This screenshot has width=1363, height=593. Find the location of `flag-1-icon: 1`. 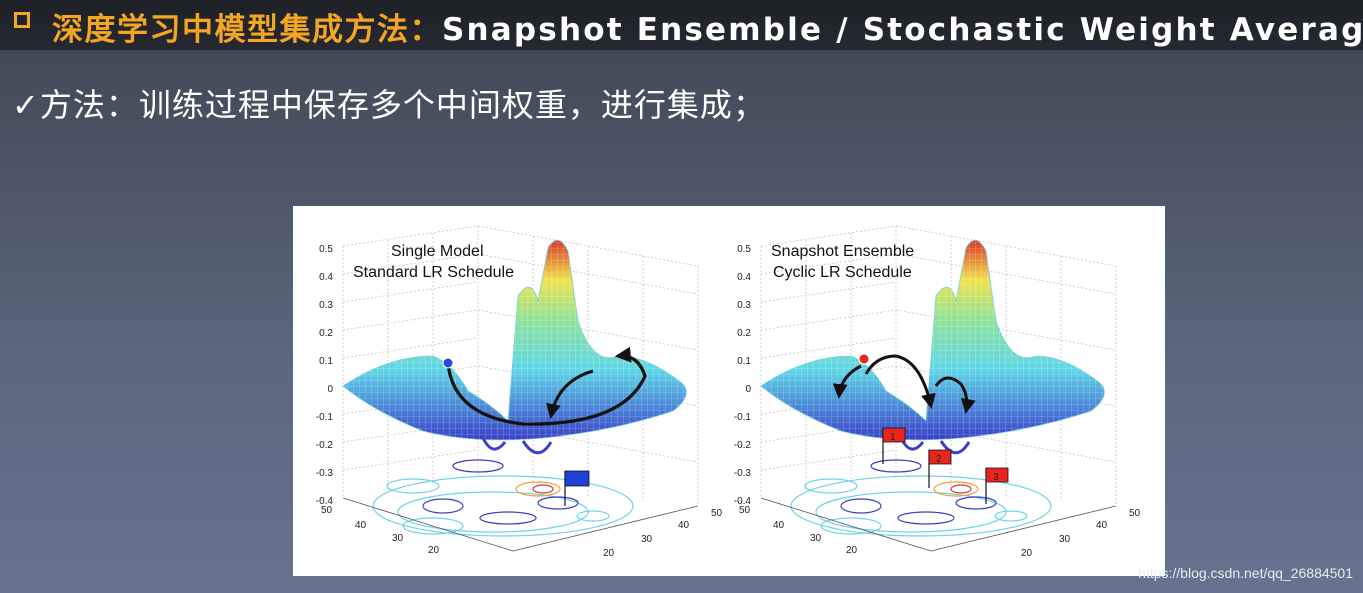

flag-1-icon: 1 is located at coordinates (894, 445).